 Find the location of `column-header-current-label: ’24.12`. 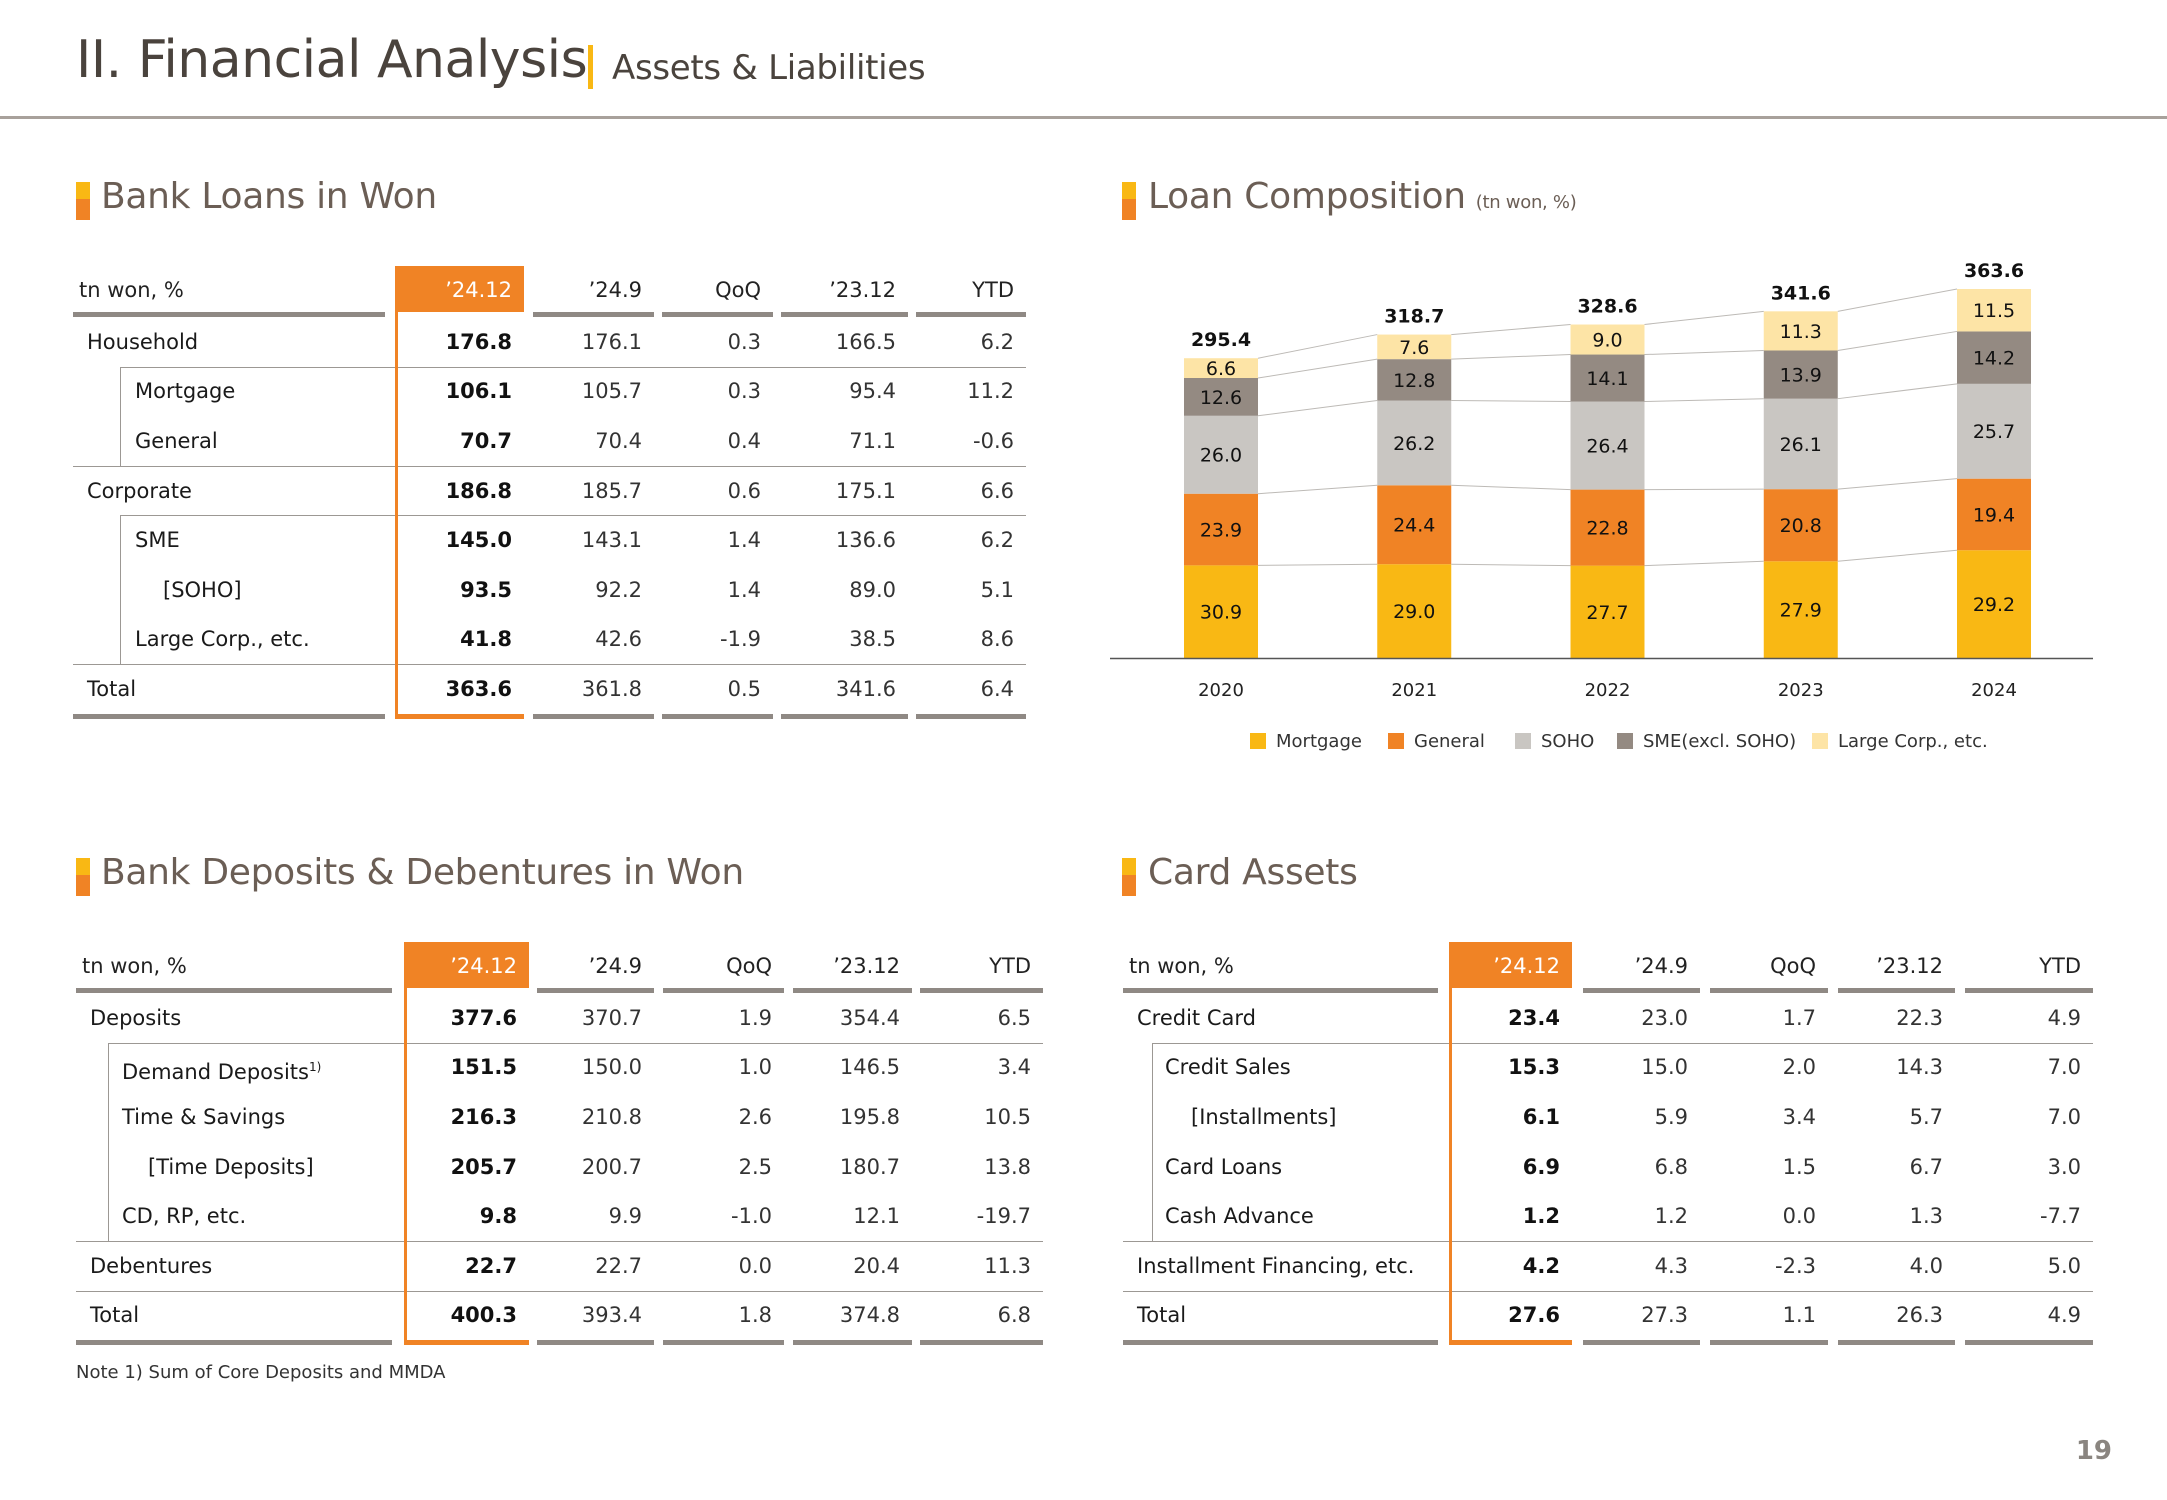

column-header-current-label: ’24.12 is located at coordinates (1526, 966).